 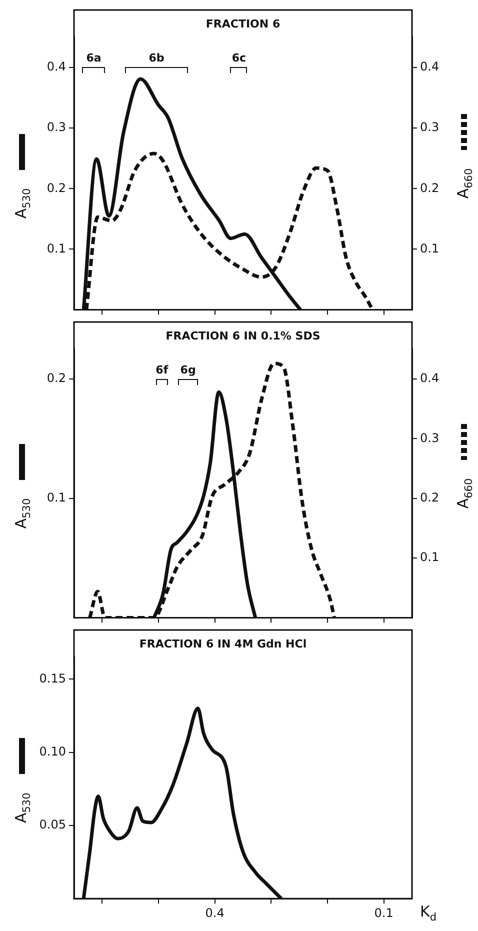 What do you see at coordinates (52, 751) in the screenshot?
I see `y-tick-label: 0.10` at bounding box center [52, 751].